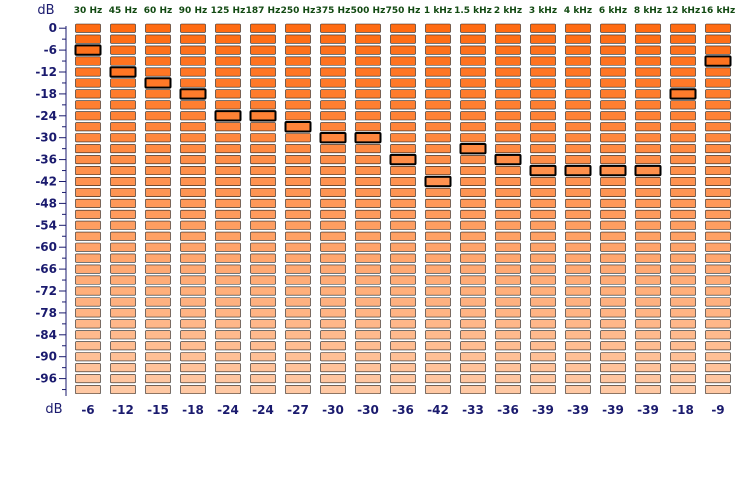 The height and width of the screenshot is (495, 750). Describe the element at coordinates (298, 410) in the screenshot. I see `value-label: -27` at that location.